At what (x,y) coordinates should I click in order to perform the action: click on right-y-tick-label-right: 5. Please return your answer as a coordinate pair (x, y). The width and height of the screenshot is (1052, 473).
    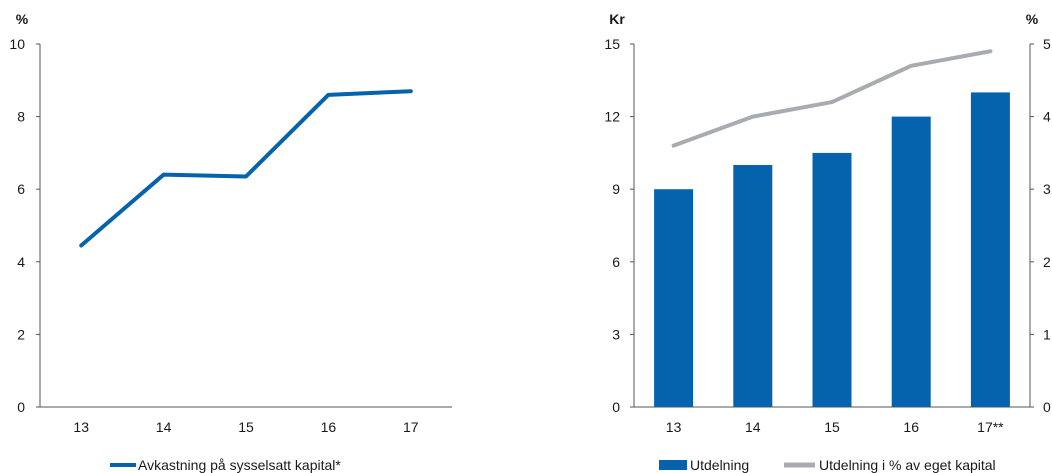
    Looking at the image, I should click on (1047, 44).